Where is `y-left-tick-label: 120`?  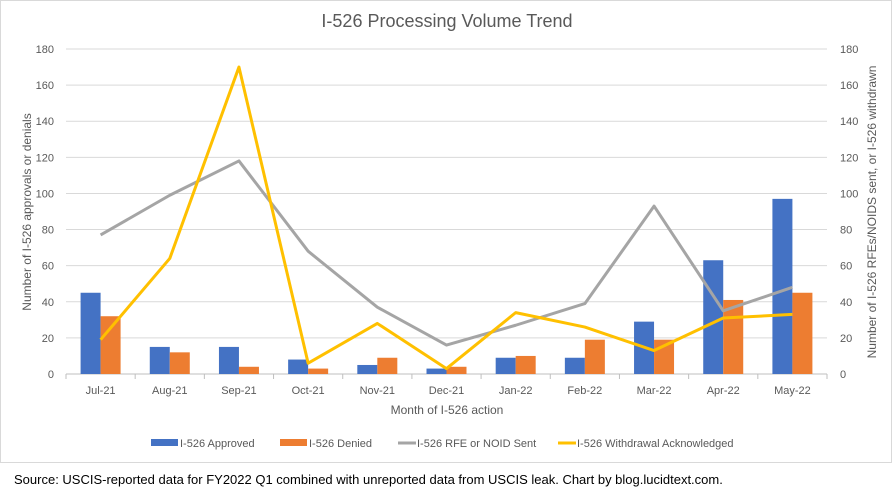
y-left-tick-label: 120 is located at coordinates (45, 158).